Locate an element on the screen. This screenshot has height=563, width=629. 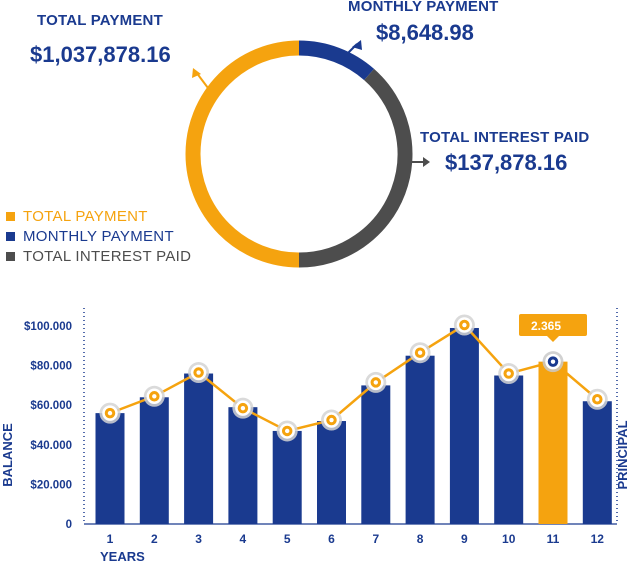
x-tick-label: 8 is located at coordinates (420, 539).